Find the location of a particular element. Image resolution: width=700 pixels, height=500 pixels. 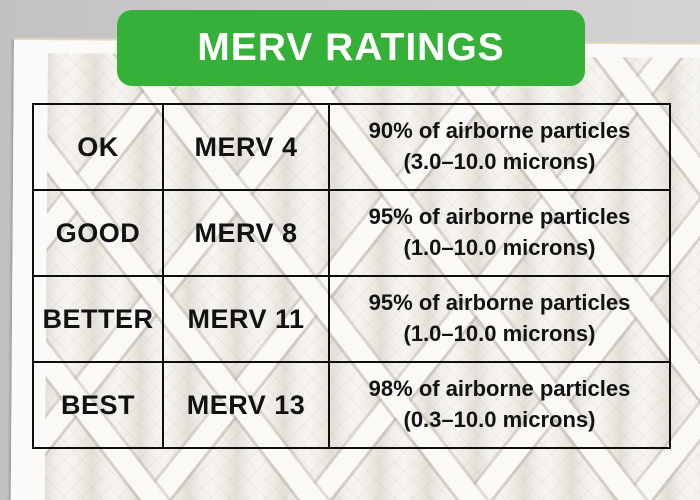

description-line-2: (3.0–10.0 microns) is located at coordinates (499, 161).